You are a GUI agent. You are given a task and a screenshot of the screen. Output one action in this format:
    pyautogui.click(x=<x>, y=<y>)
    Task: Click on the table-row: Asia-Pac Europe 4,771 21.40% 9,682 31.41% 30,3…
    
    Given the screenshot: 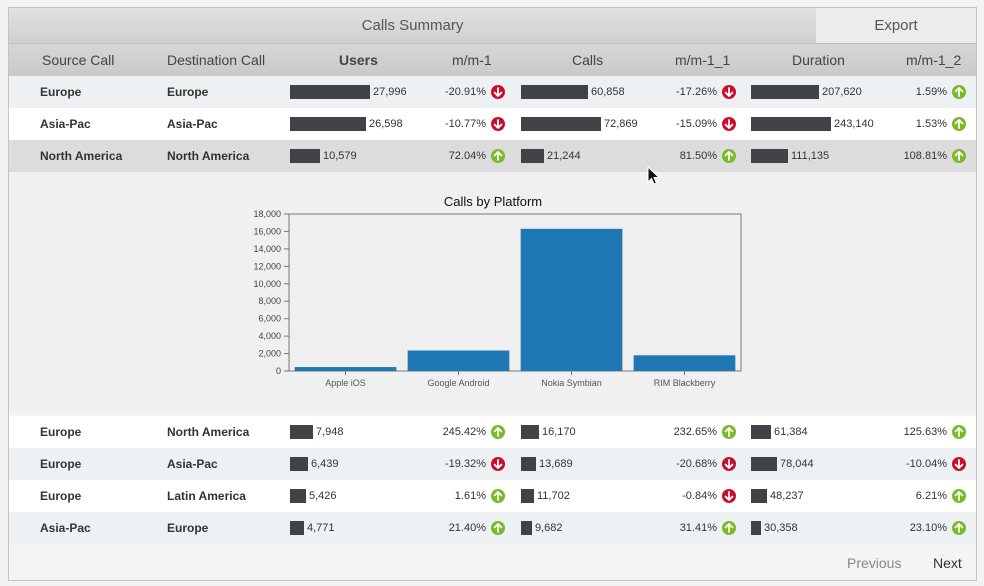 What is the action you would take?
    pyautogui.click(x=492, y=528)
    